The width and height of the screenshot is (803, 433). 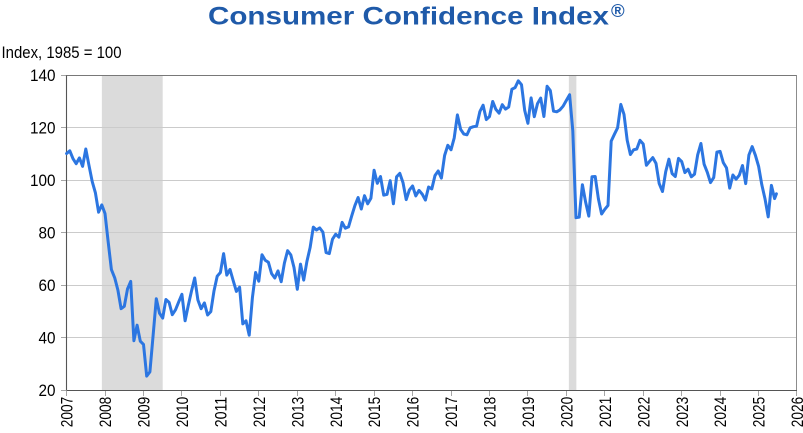 I want to click on svg-text: 2013, so click(x=298, y=412).